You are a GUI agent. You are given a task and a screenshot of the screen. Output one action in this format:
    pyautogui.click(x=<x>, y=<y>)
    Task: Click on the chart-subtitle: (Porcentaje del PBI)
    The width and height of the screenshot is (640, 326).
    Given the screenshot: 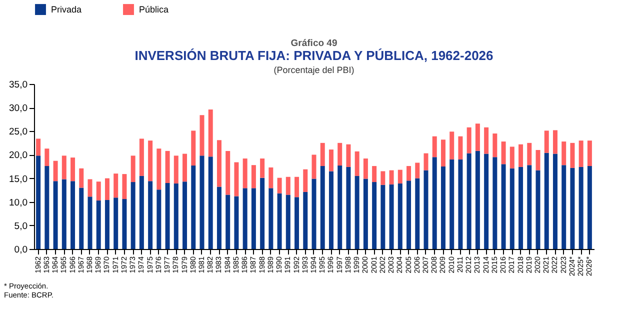 What is the action you would take?
    pyautogui.click(x=314, y=70)
    